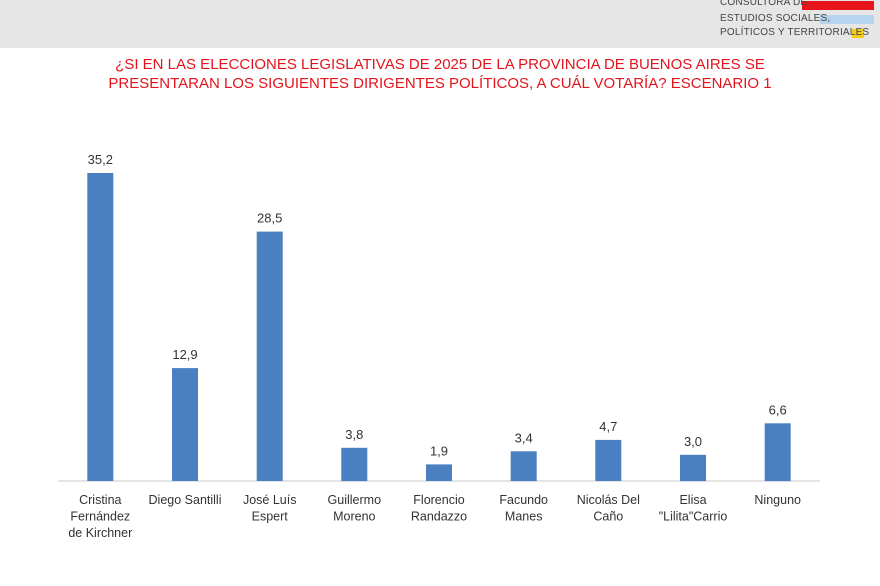 Image resolution: width=880 pixels, height=586 pixels. I want to click on logo-stripe-yellow, so click(858, 33).